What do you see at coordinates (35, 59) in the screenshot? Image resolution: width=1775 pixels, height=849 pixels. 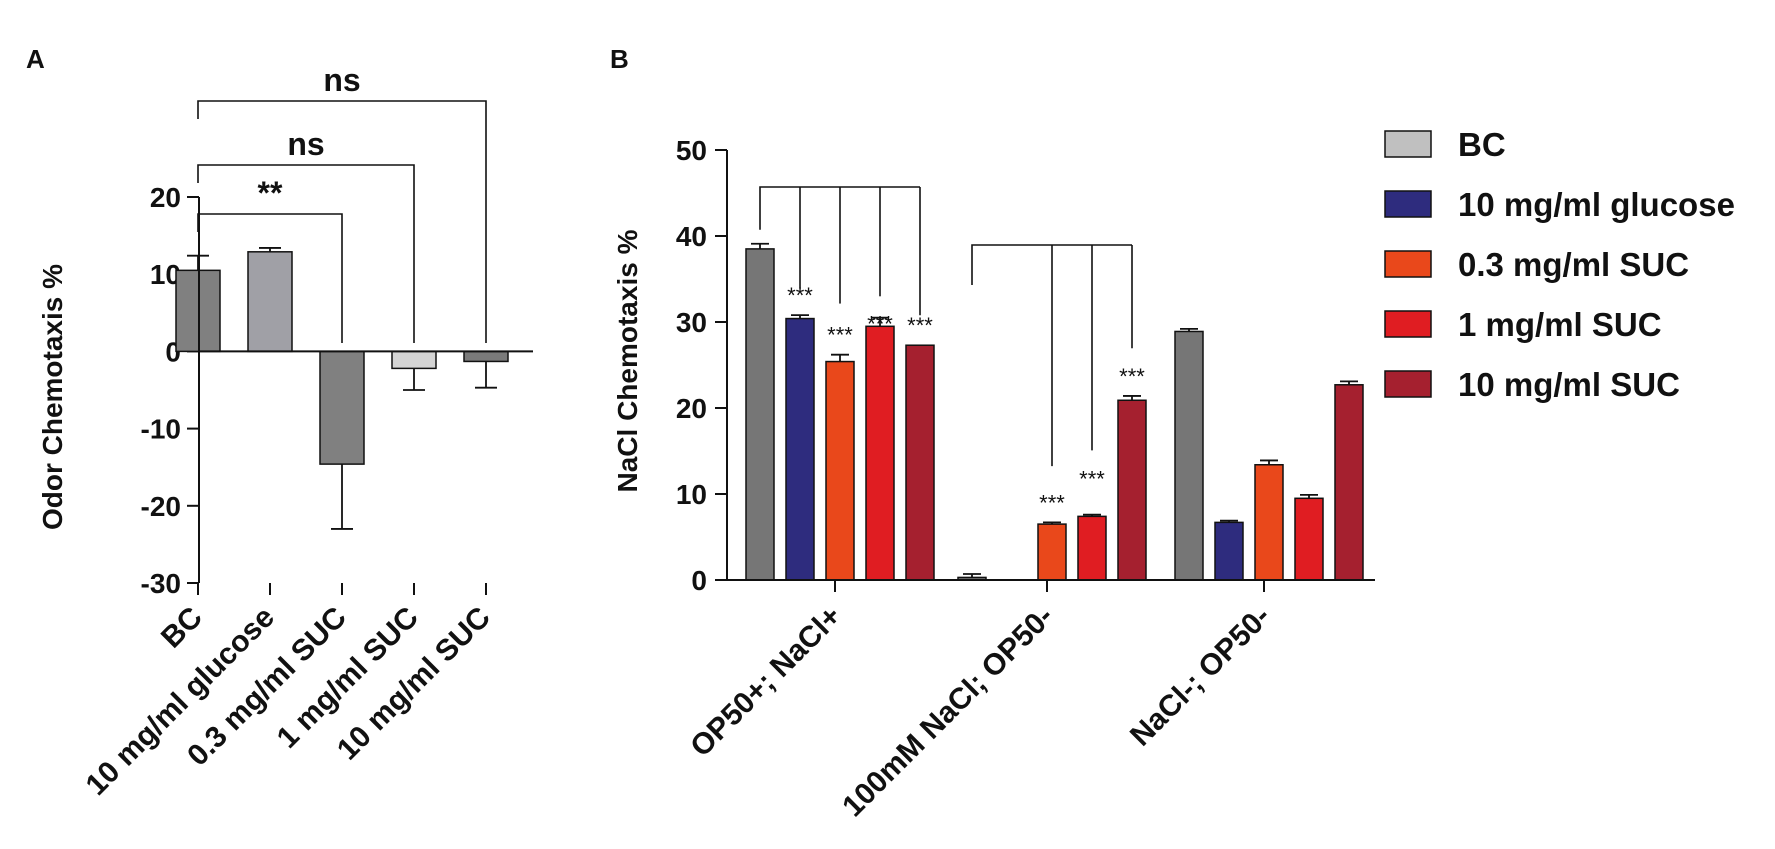 I see `panel-label-a: A` at bounding box center [35, 59].